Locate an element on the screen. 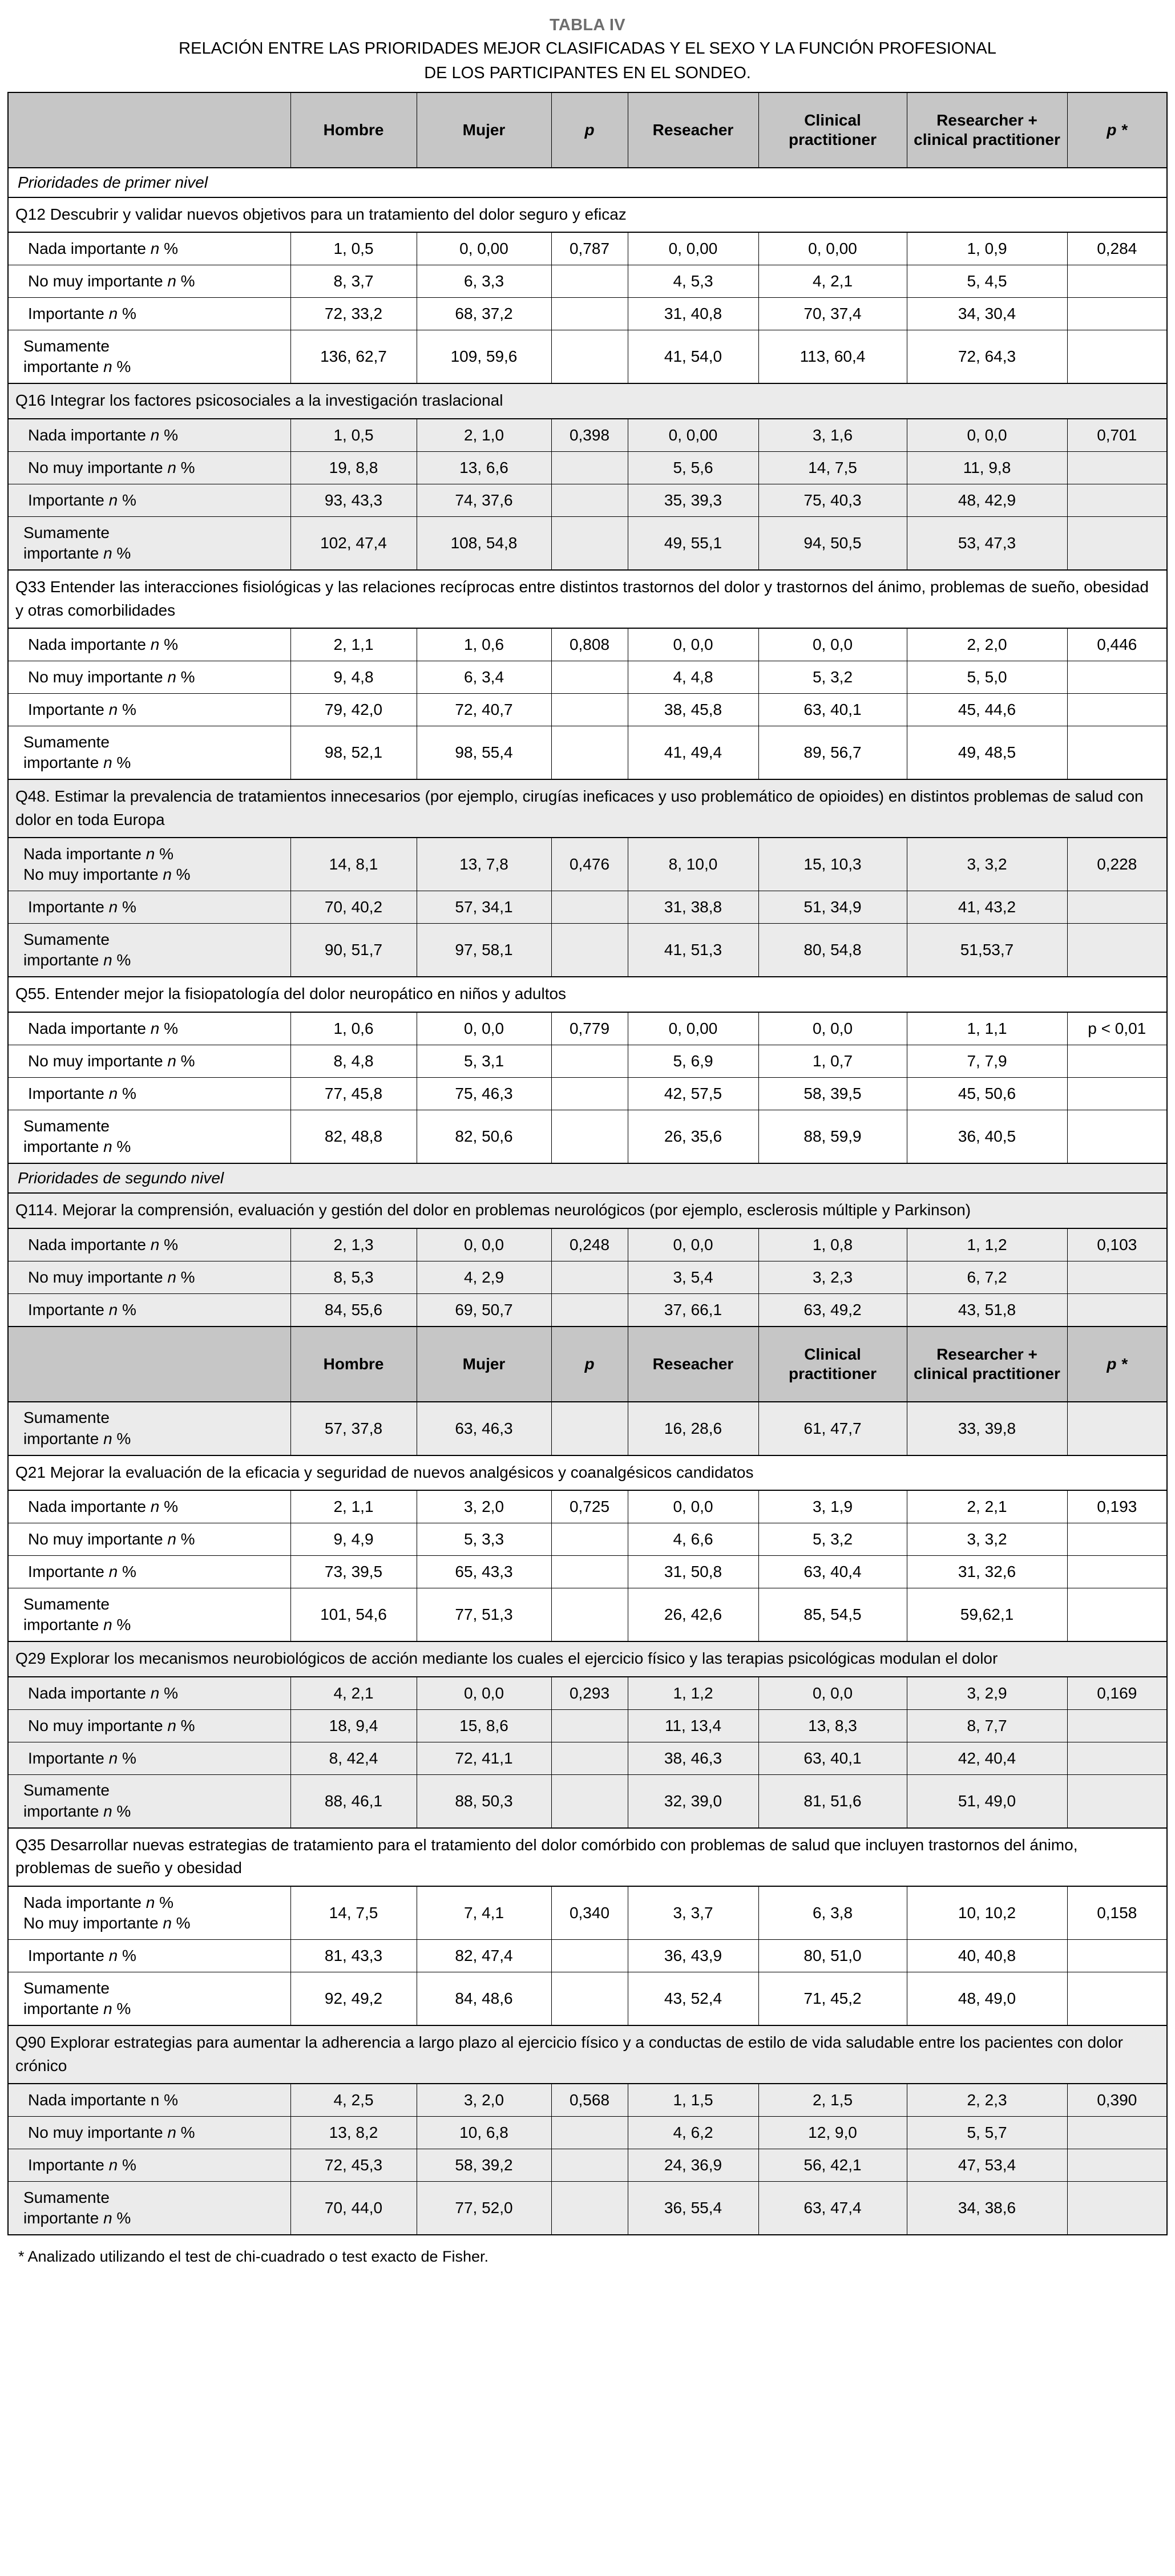 This screenshot has height=2576, width=1175. cell-researcher: 41, 51,3 is located at coordinates (693, 951).